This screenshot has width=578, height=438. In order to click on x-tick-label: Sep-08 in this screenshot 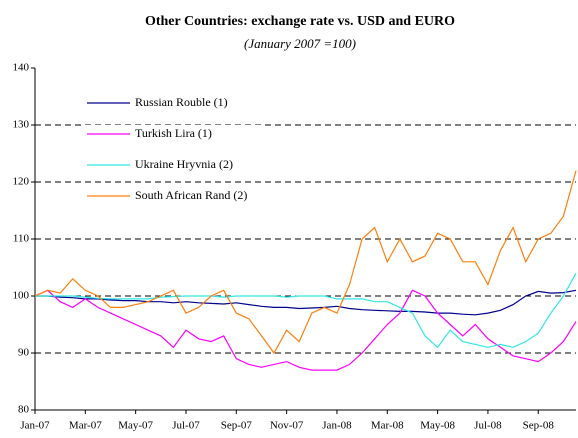, I will do `click(539, 426)`.